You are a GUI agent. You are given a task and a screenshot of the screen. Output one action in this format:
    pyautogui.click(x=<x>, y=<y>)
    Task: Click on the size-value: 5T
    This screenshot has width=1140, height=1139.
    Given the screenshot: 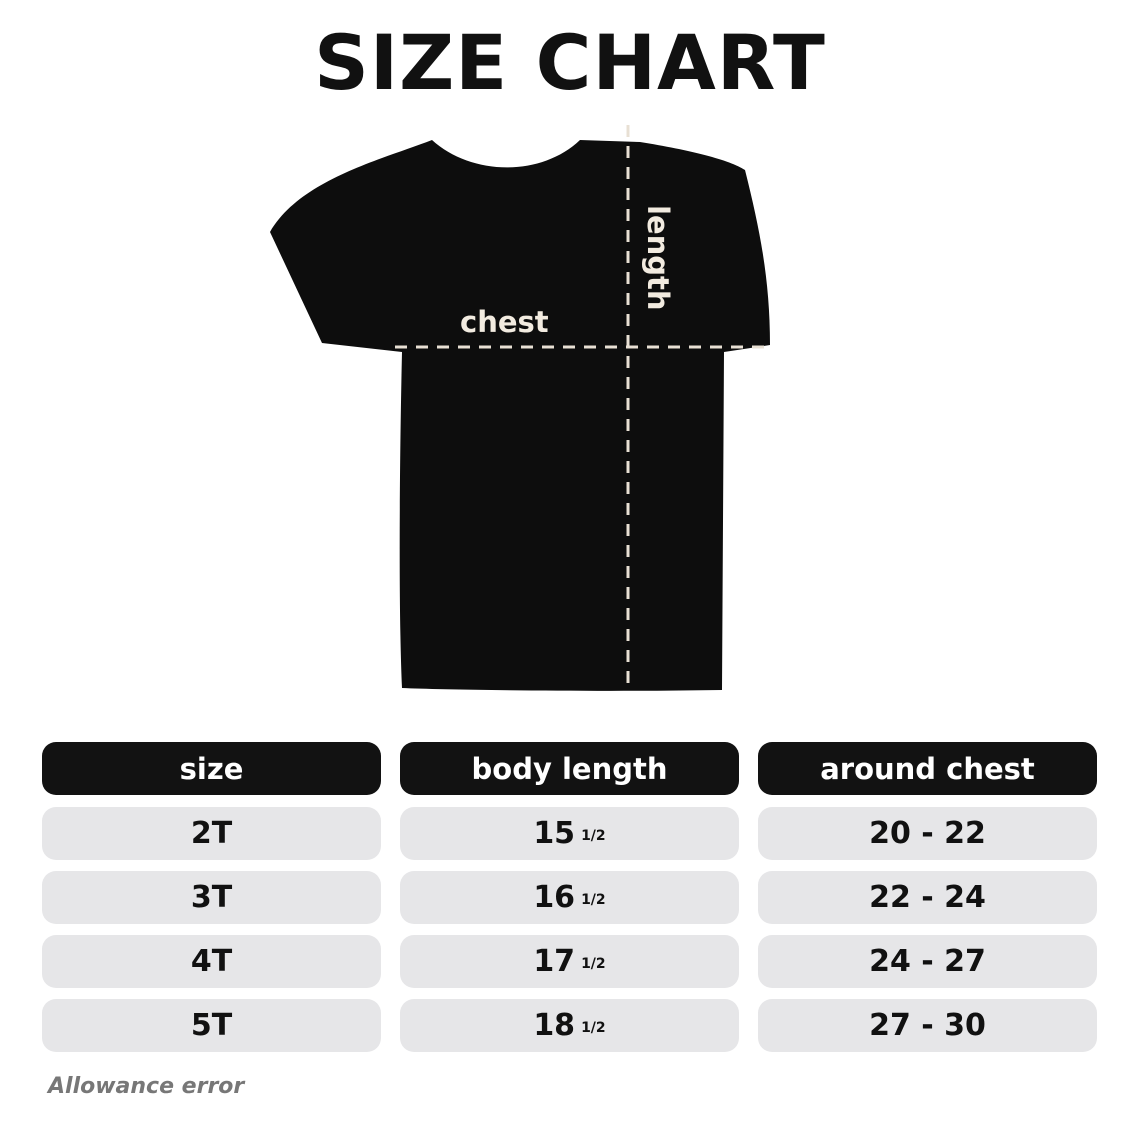 What is the action you would take?
    pyautogui.click(x=211, y=1025)
    